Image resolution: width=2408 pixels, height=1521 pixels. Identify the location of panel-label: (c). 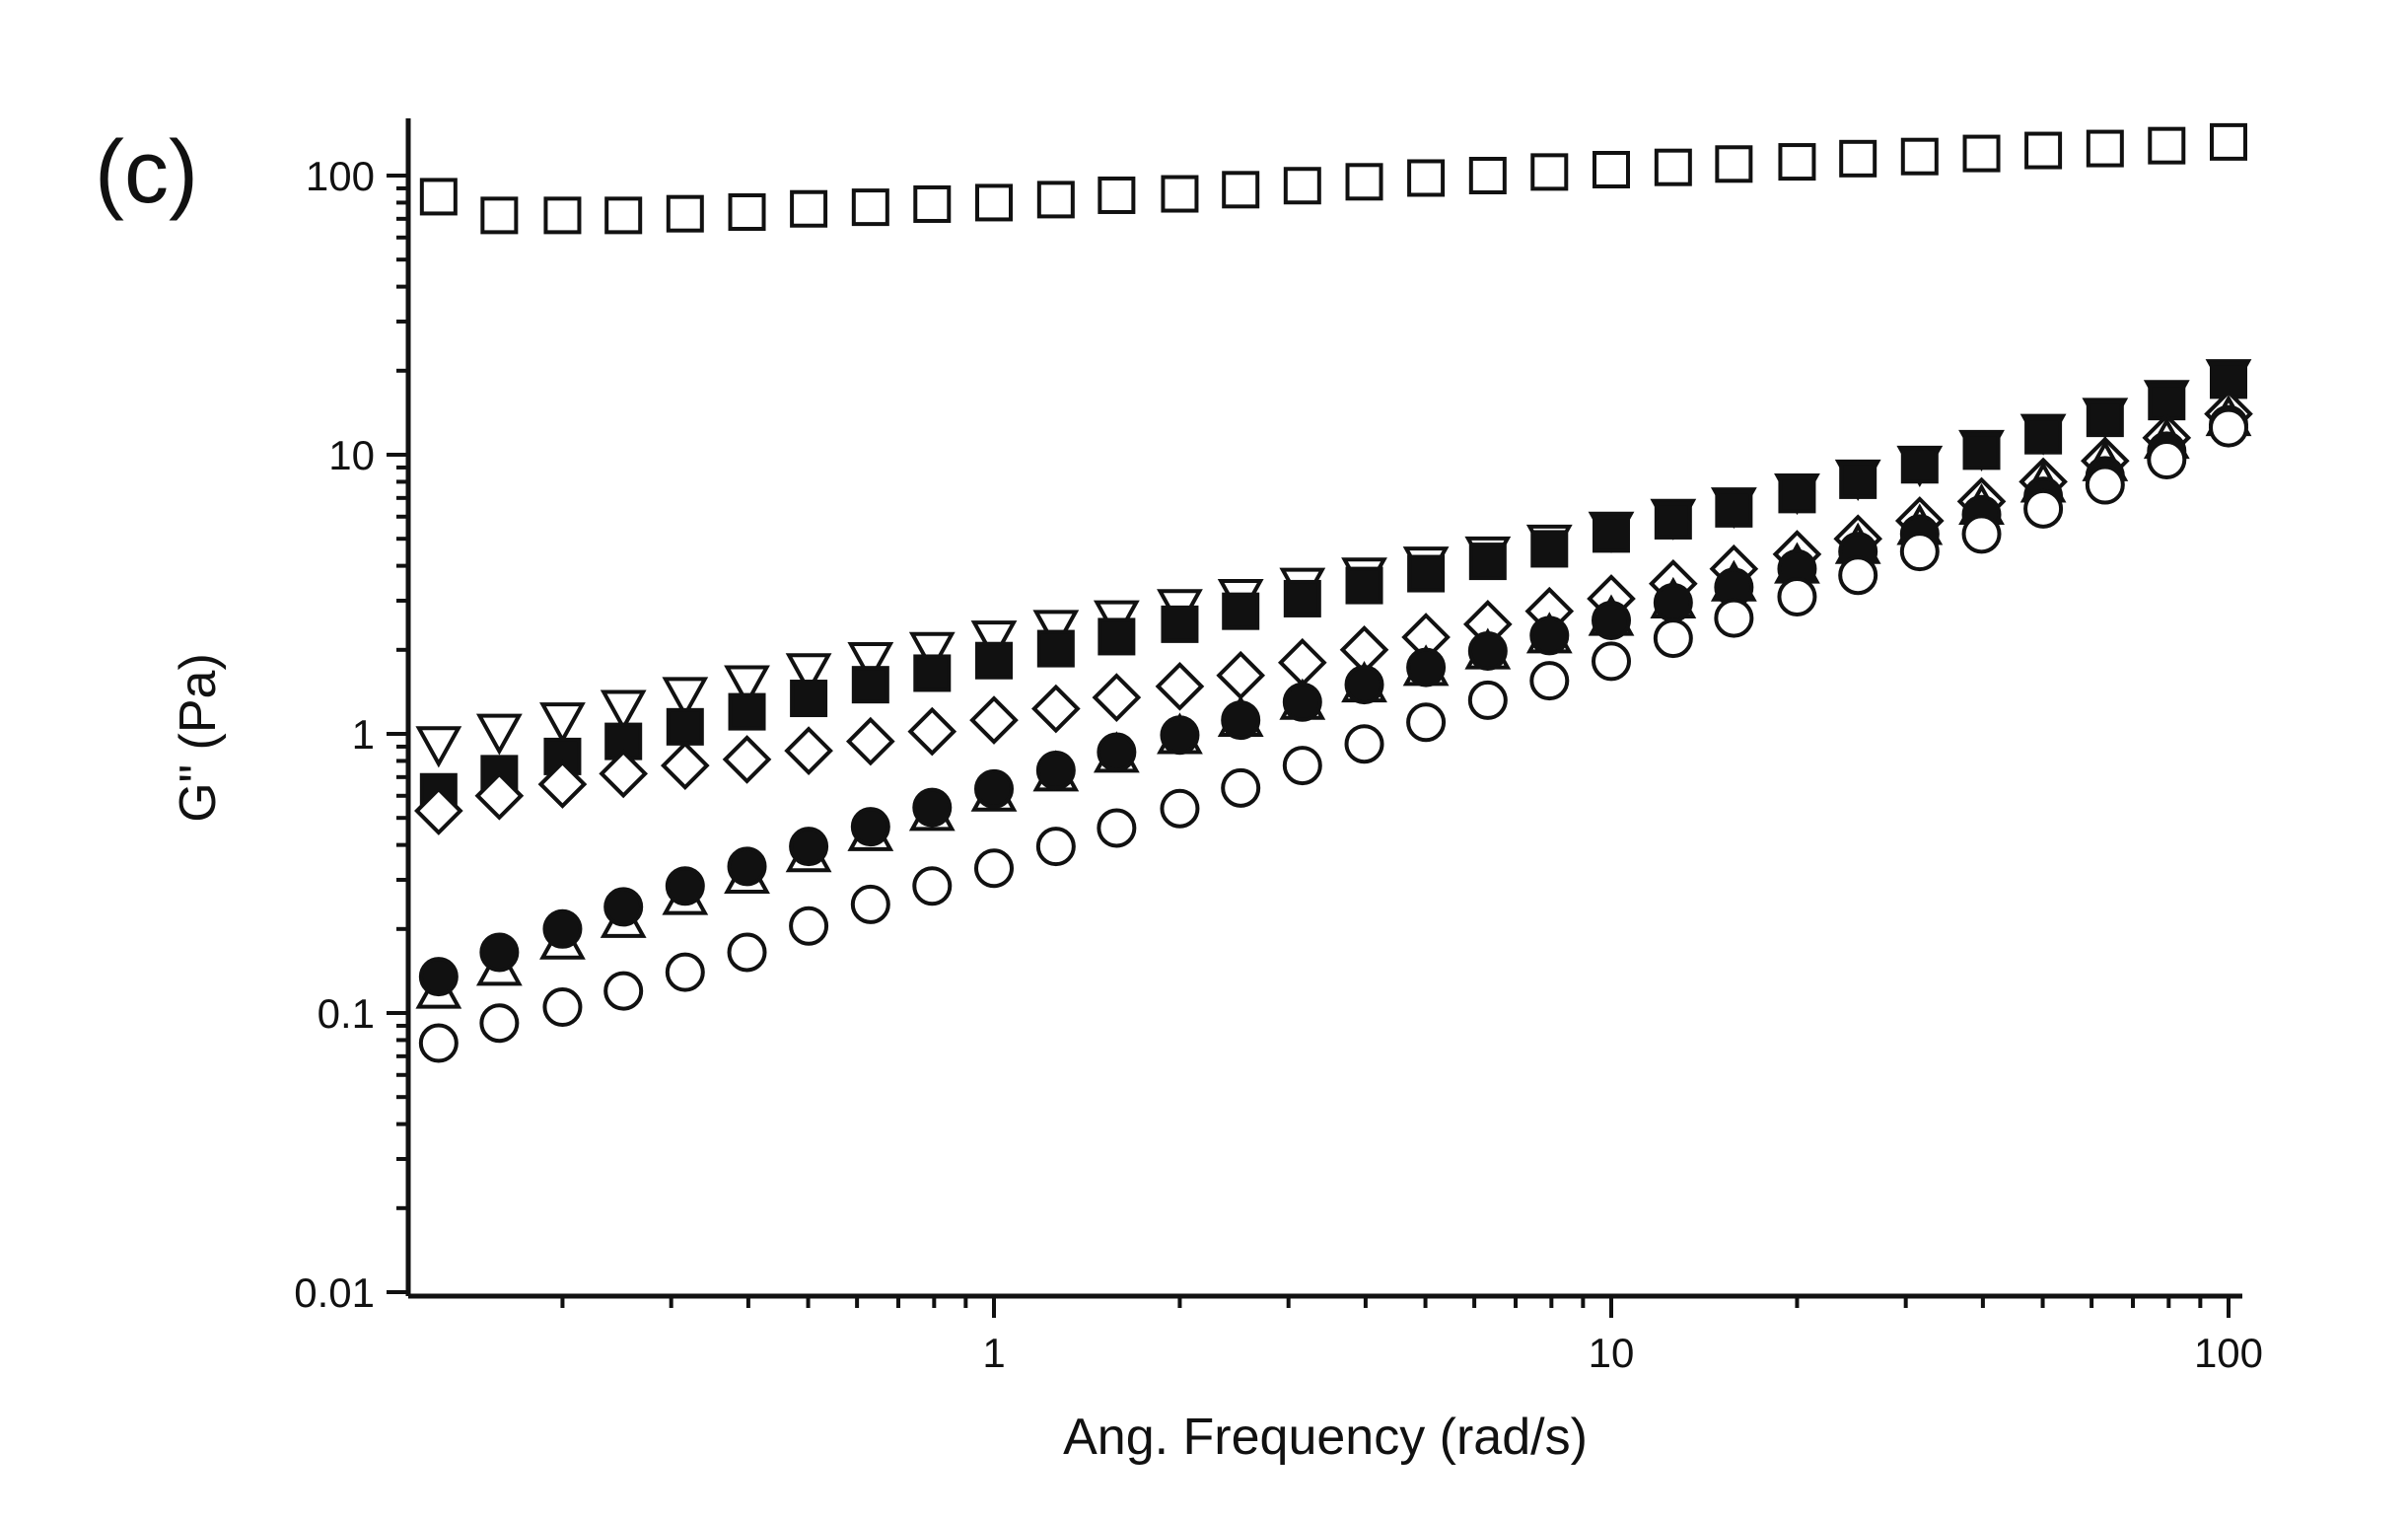
(146, 173).